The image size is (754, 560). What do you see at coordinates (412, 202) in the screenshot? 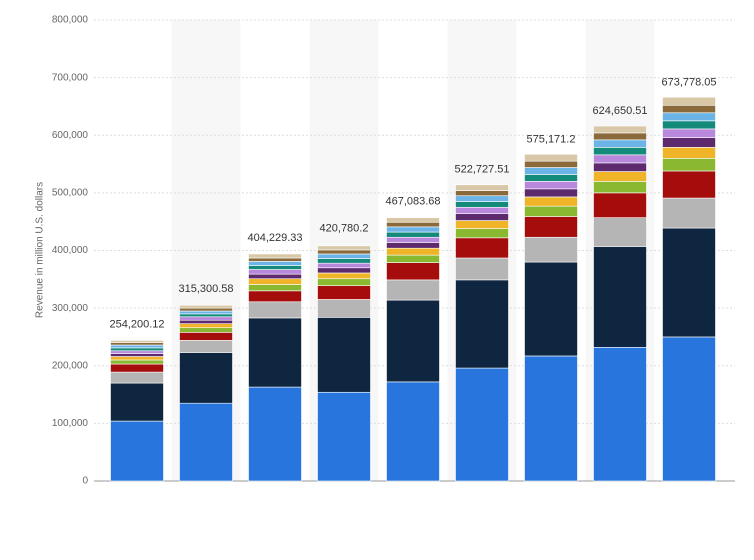
I see `total-label: 467,083.68` at bounding box center [412, 202].